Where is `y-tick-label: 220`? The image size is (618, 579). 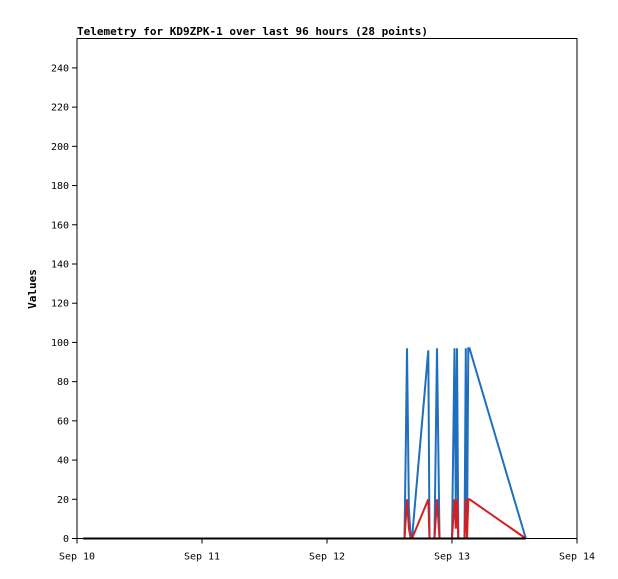
y-tick-label: 220 is located at coordinates (60, 108).